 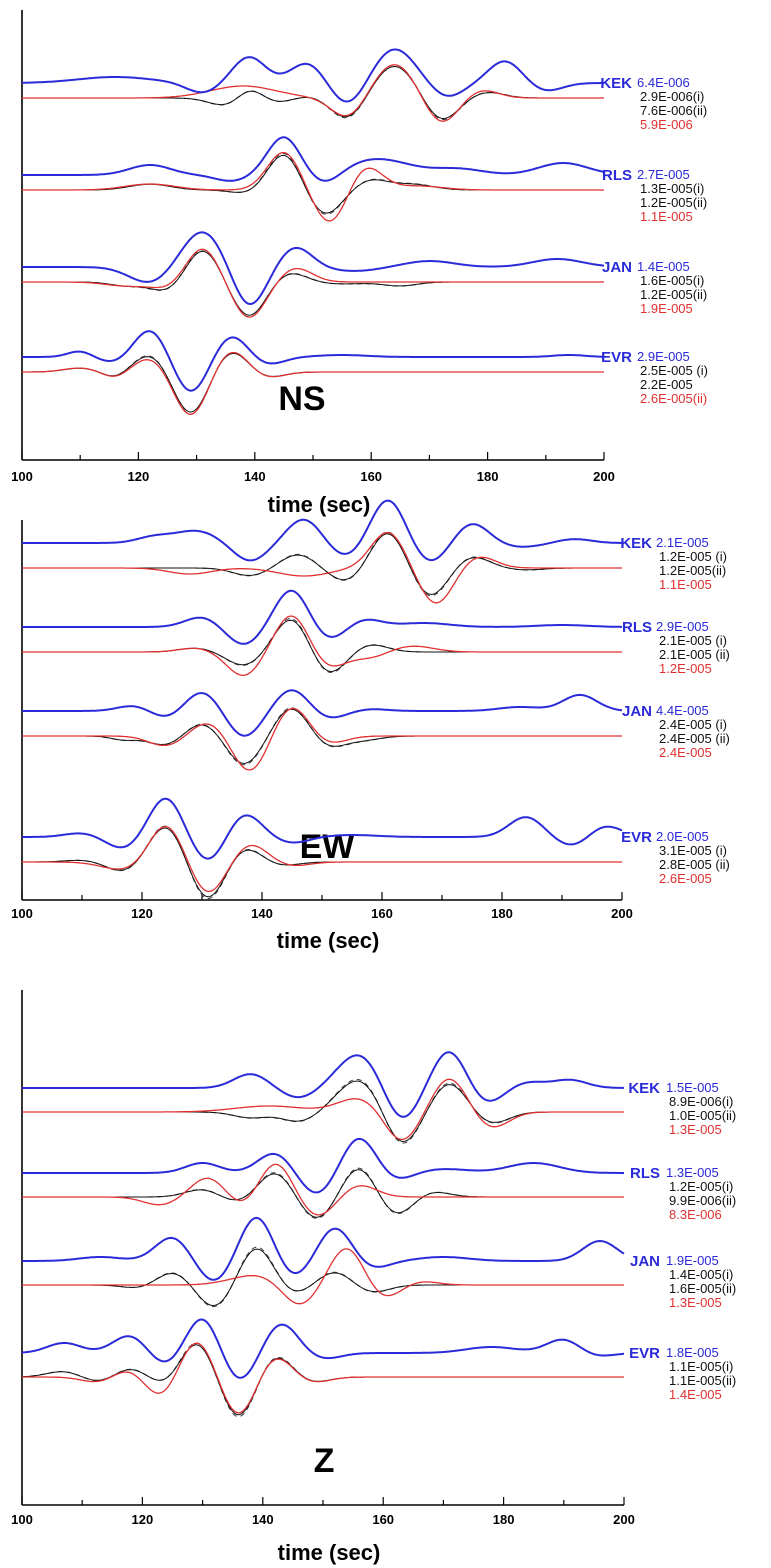 I want to click on amplitude-label: 1.1E-005(i), so click(x=701, y=1366).